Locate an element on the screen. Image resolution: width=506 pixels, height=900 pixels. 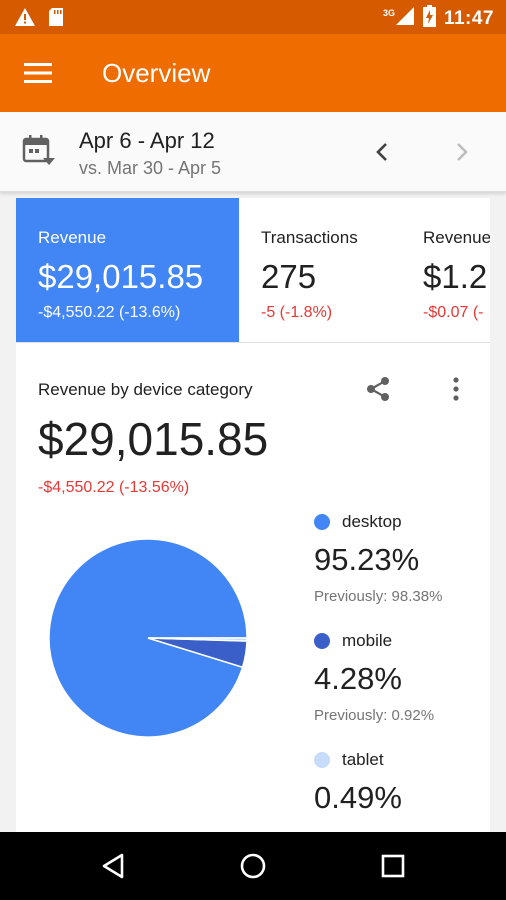
legend-label: mobile is located at coordinates (367, 640).